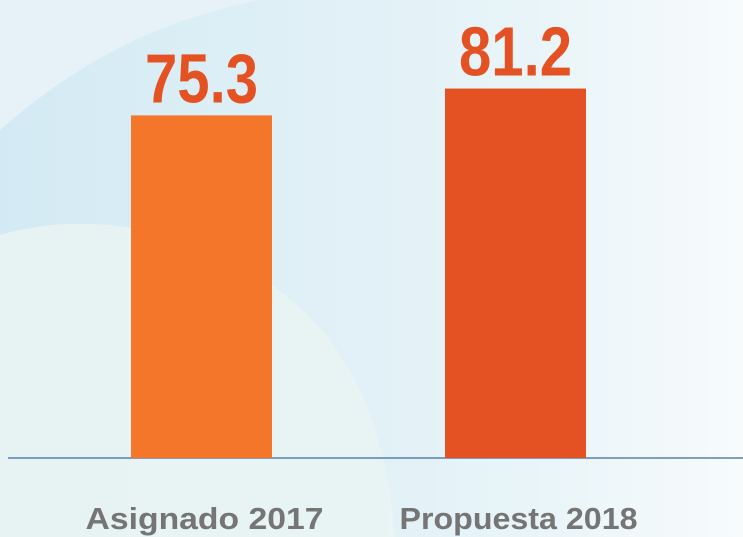 This screenshot has width=743, height=537. What do you see at coordinates (515, 52) in the screenshot?
I see `value-label: 81.2` at bounding box center [515, 52].